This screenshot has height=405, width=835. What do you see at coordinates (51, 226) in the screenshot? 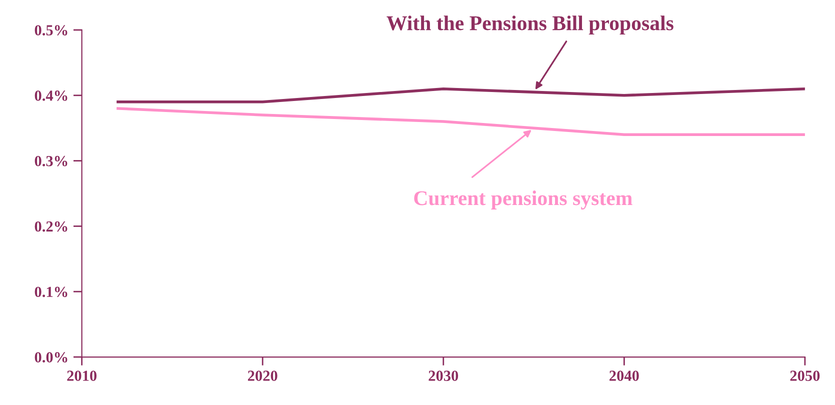
I see `y-tick-label: 0.2%` at bounding box center [51, 226].